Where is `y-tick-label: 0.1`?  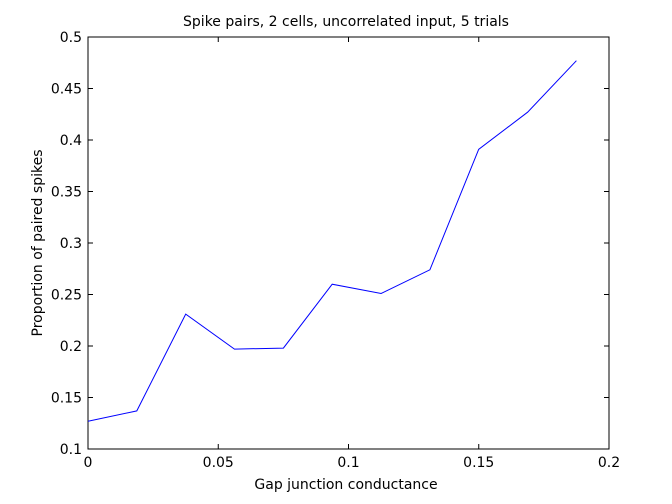 y-tick-label: 0.1 is located at coordinates (71, 450).